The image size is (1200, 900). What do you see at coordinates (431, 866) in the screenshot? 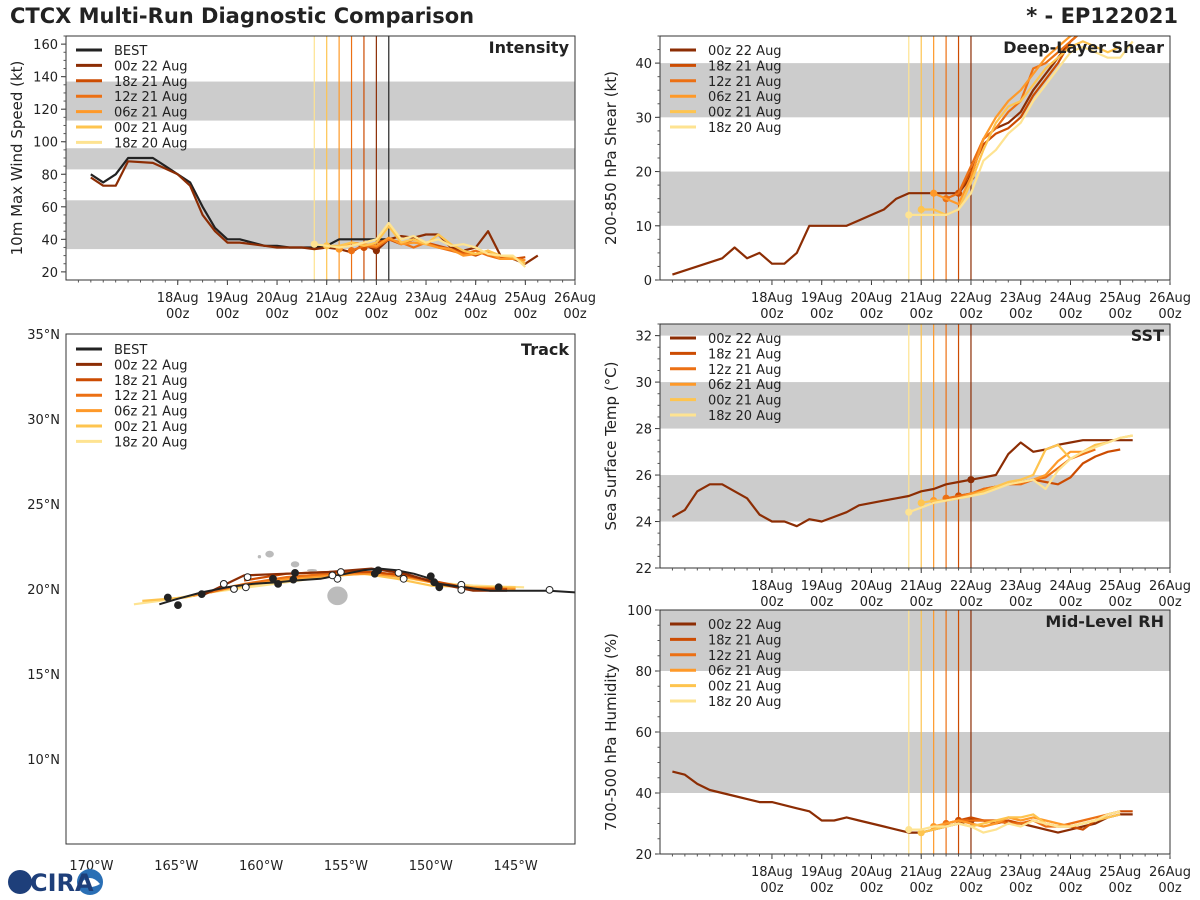
I see `lon-label: 150°W` at bounding box center [431, 866].